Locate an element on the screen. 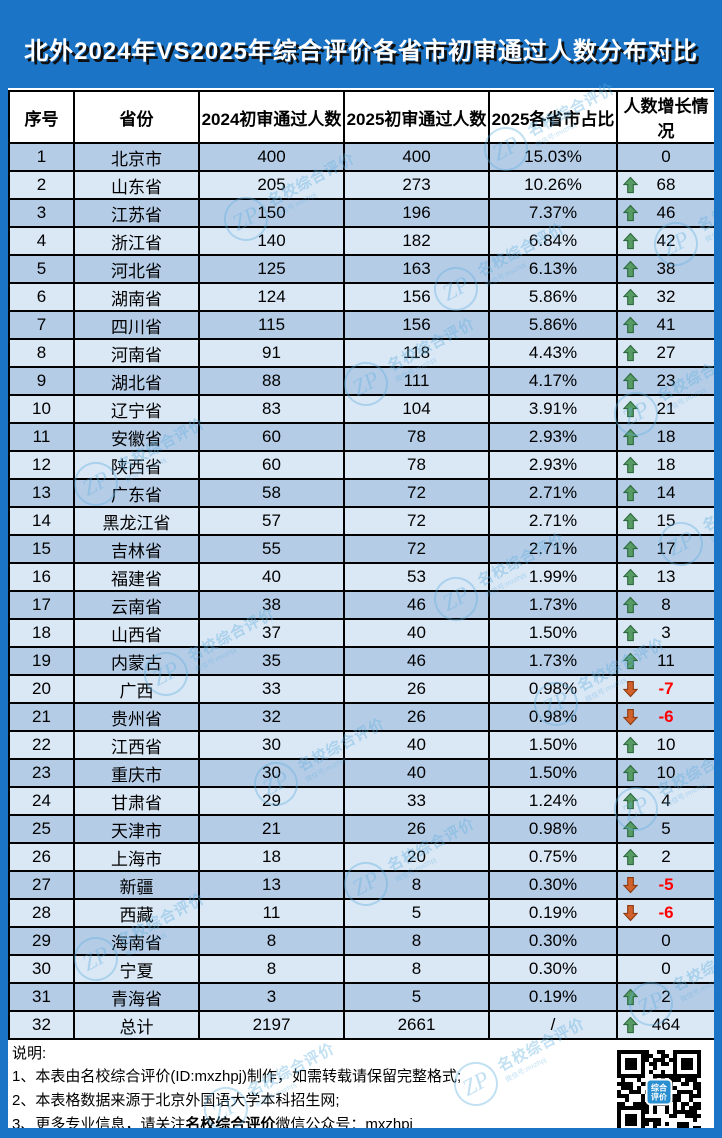  growth-value: 41 is located at coordinates (666, 324).